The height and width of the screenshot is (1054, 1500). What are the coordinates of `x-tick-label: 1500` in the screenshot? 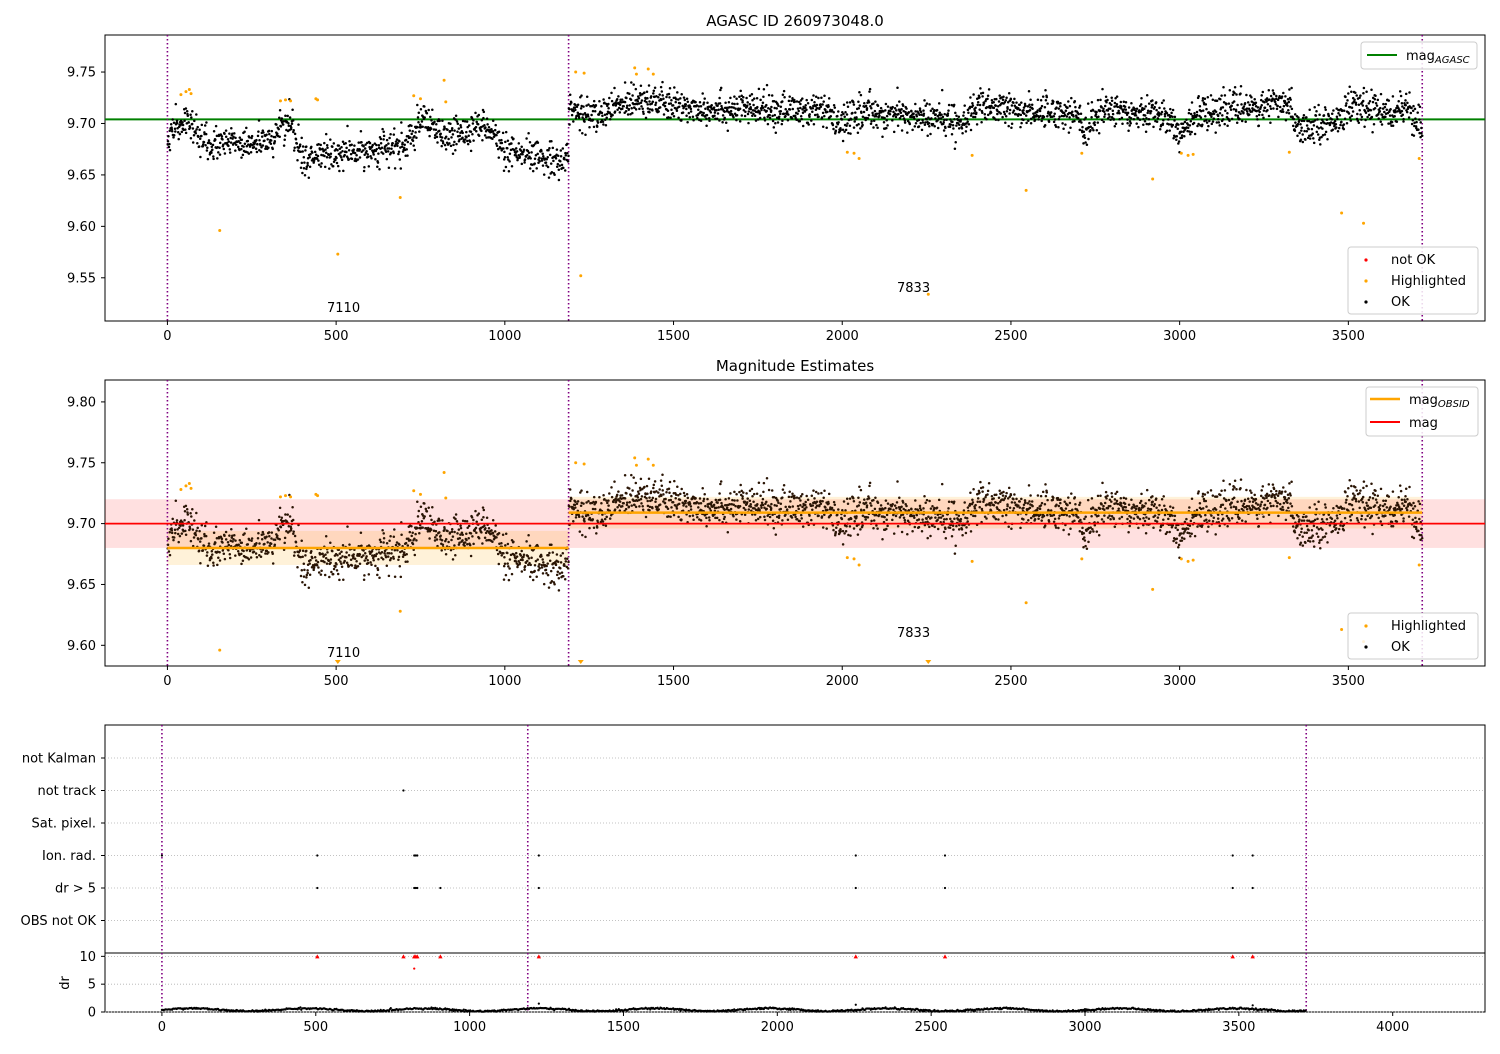 It's located at (673, 336).